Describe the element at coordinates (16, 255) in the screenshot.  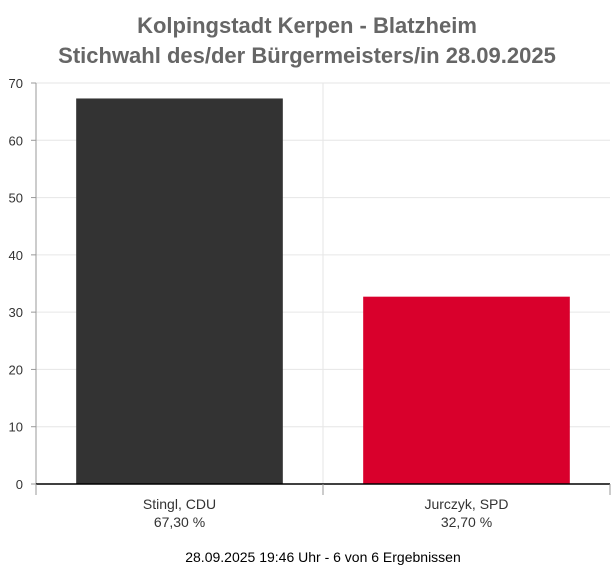
I see `y-tick-label: 40` at that location.